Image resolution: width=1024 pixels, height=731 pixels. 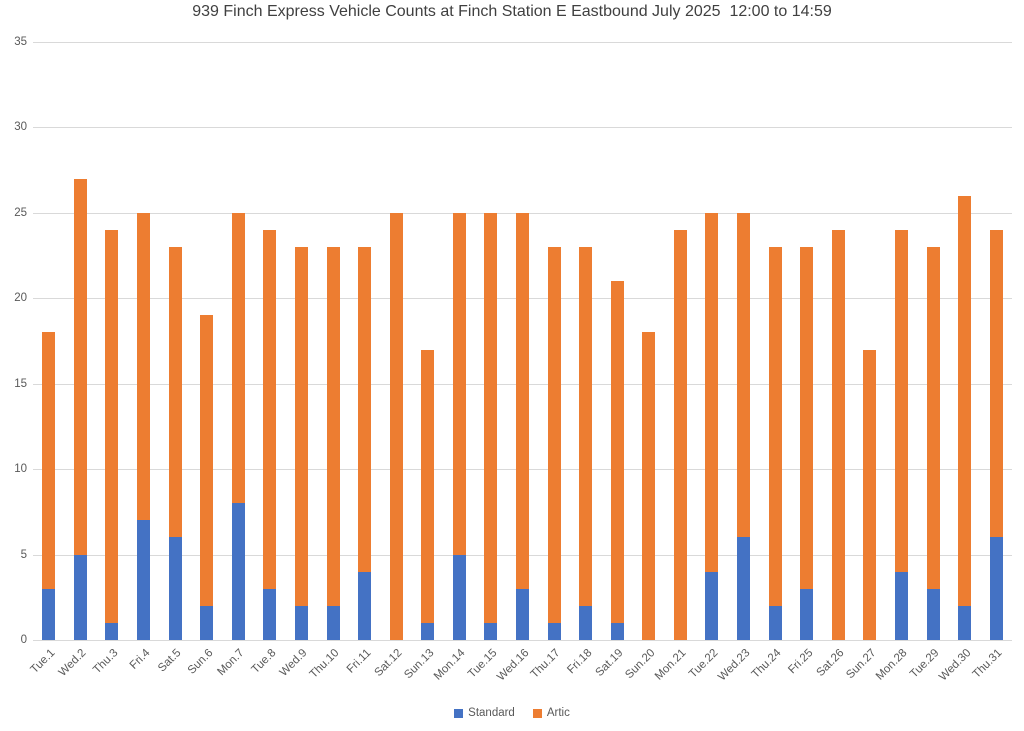 What do you see at coordinates (558, 713) in the screenshot?
I see `legend-label-artic: Artic` at bounding box center [558, 713].